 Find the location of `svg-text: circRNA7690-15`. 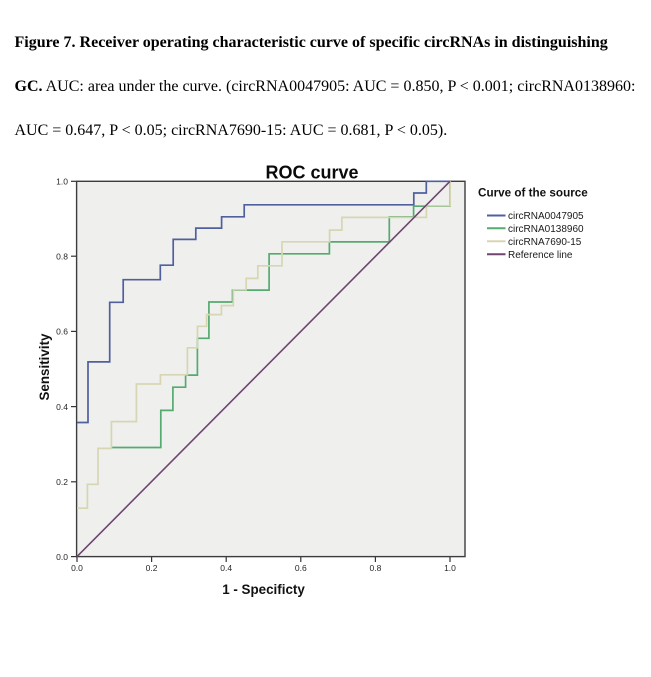

svg-text: circRNA7690-15 is located at coordinates (545, 242).